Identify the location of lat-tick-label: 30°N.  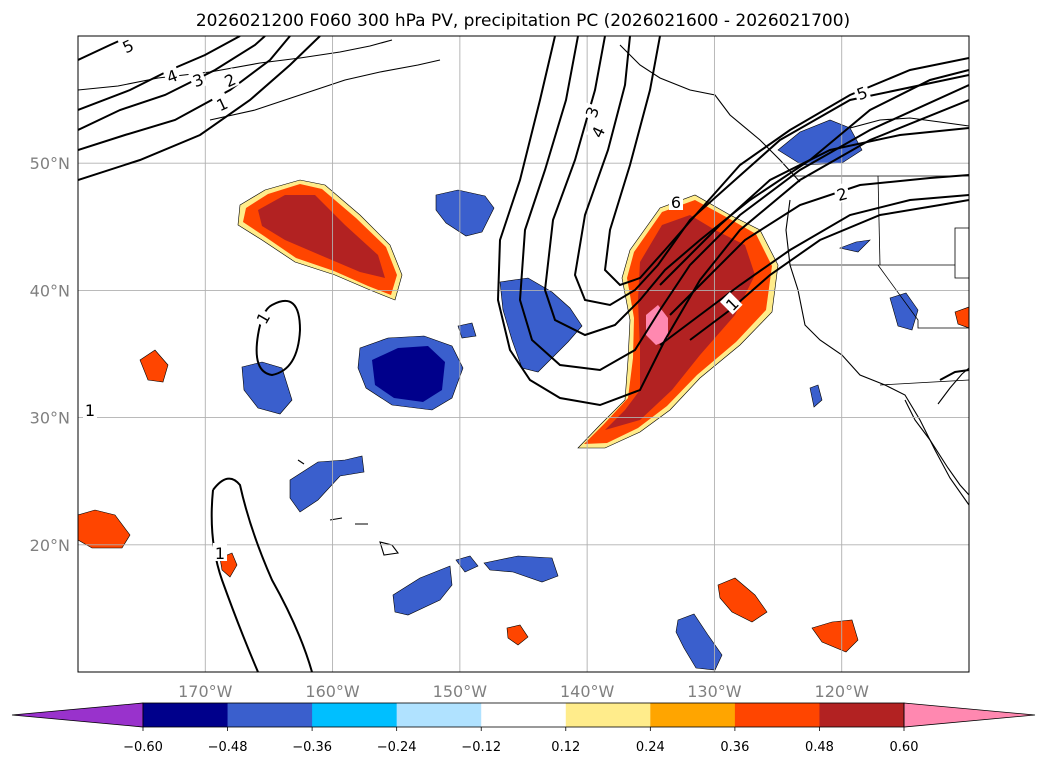
(50, 418).